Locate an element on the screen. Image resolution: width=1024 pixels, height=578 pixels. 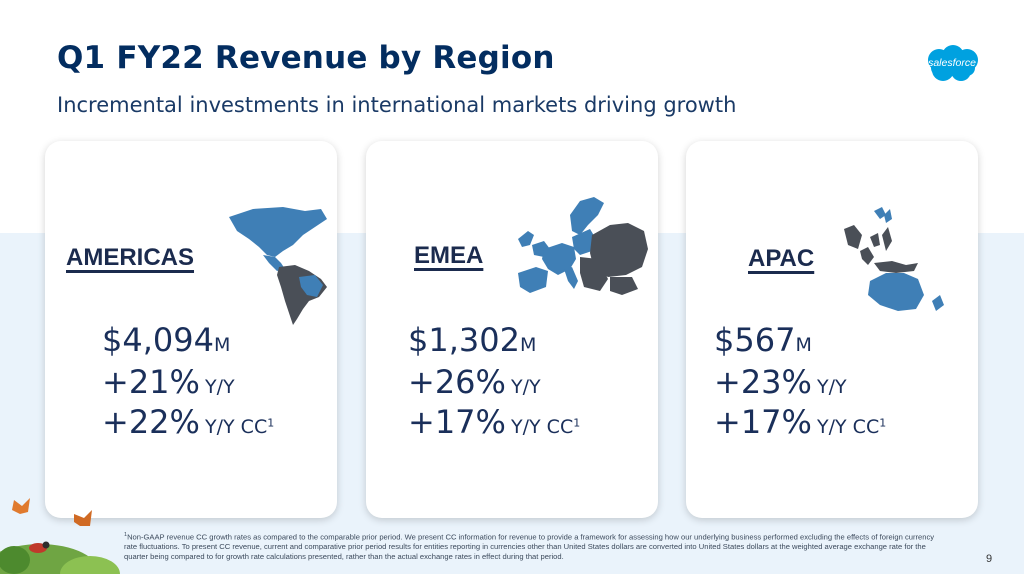
revenue-amount: $1,302 is located at coordinates (464, 340).